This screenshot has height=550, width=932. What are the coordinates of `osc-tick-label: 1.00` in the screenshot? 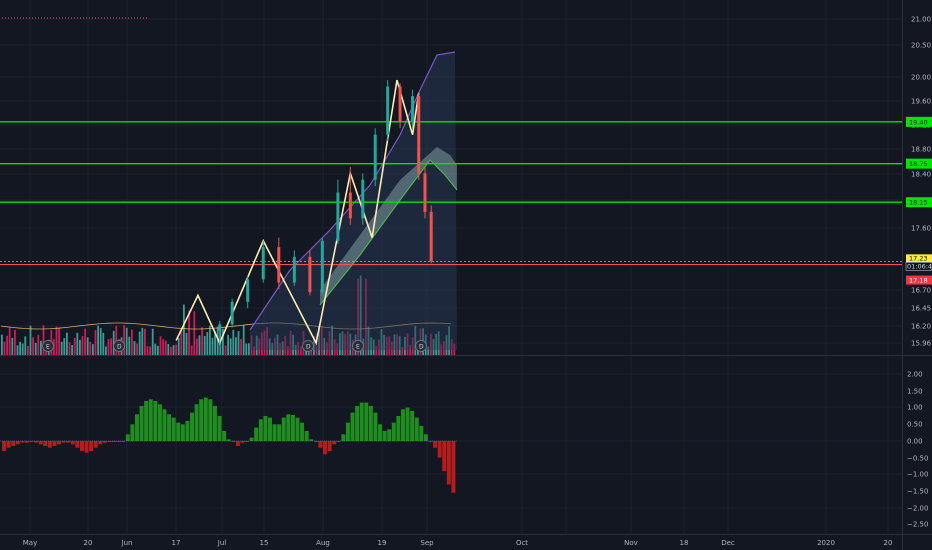 It's located at (915, 408).